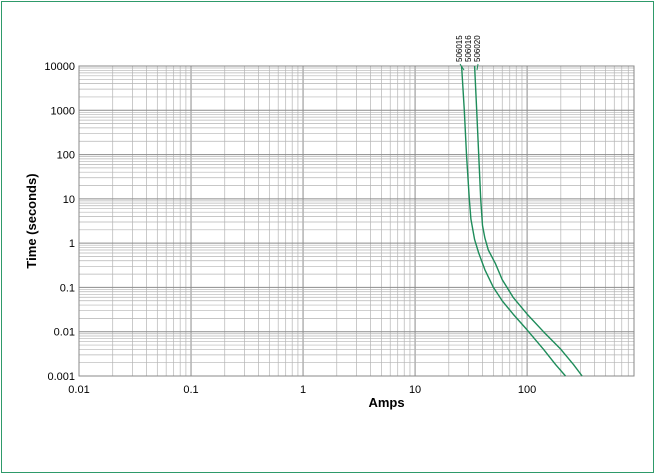 This screenshot has width=655, height=474. I want to click on x-tick-label: 0.01, so click(78, 390).